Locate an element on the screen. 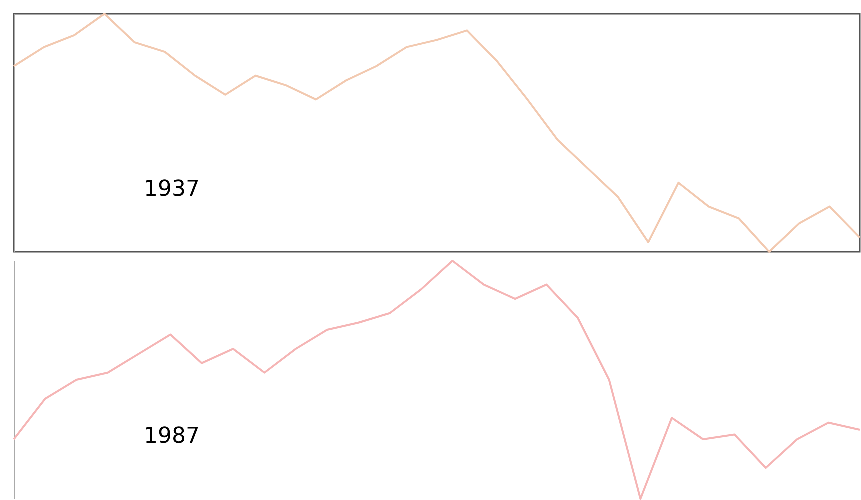 The width and height of the screenshot is (861, 500). annotation: 1937 is located at coordinates (172, 189).